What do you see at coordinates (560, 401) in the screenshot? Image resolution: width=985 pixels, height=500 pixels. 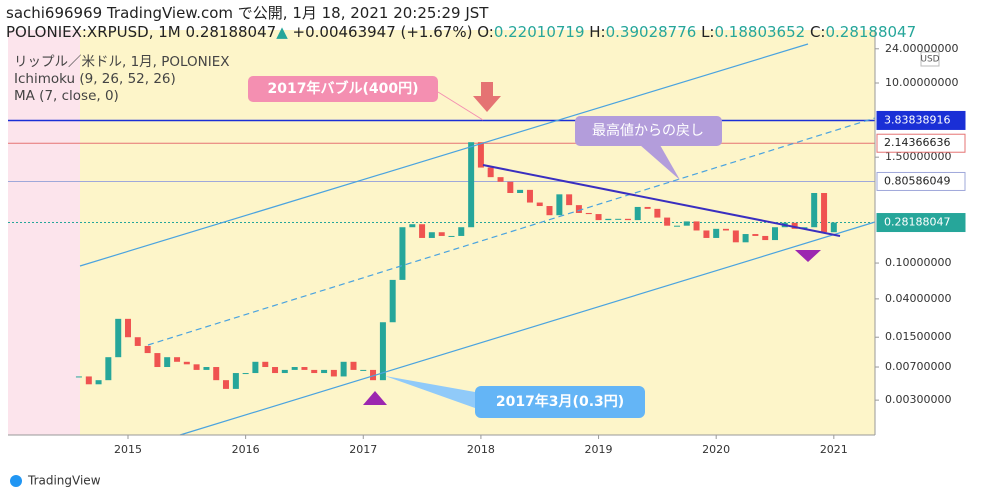 I see `annotation: 2017年3月(0.3円)` at bounding box center [560, 401].